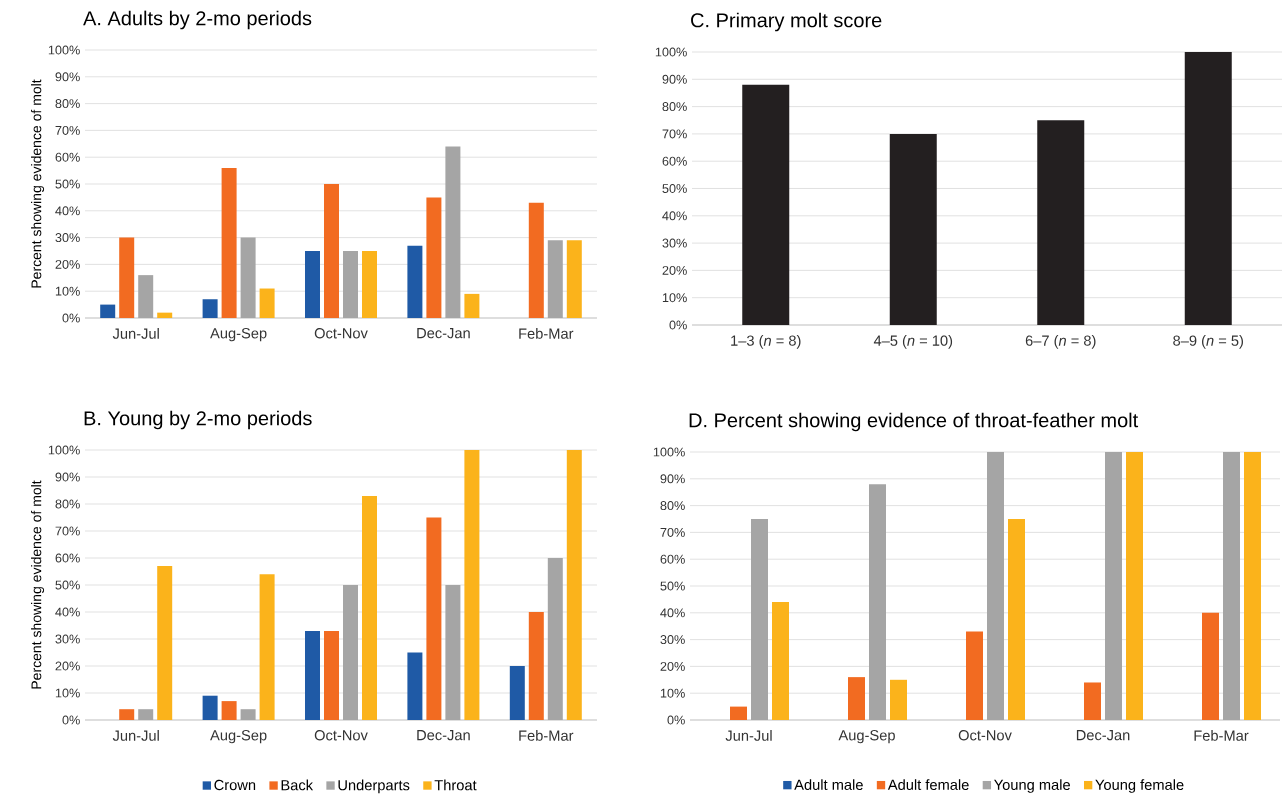 This screenshot has height=794, width=1286. I want to click on chart-title: C. Primary molt score, so click(786, 22).